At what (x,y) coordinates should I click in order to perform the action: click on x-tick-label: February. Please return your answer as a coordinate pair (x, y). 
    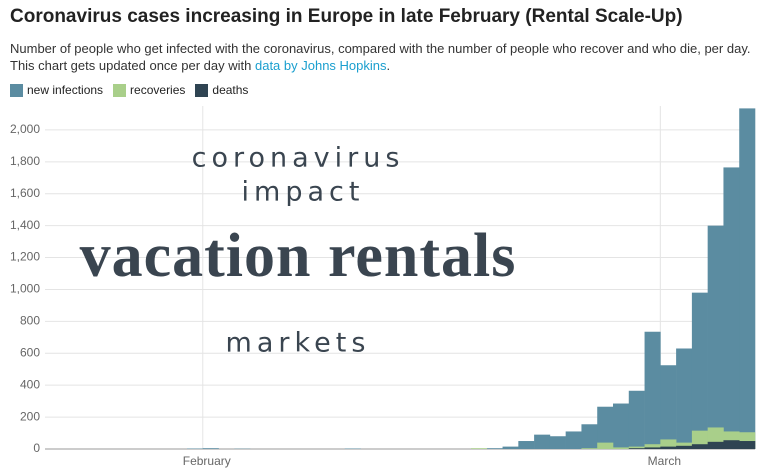
    Looking at the image, I should click on (207, 461).